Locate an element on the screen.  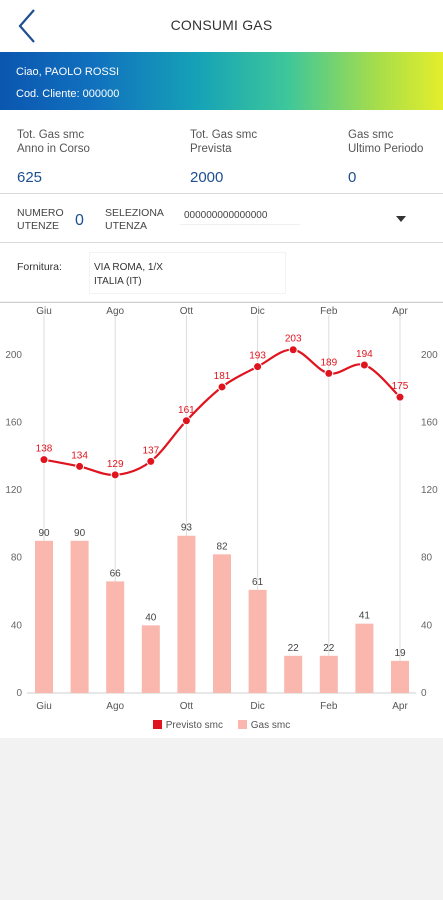
forecast-value-label: 161 is located at coordinates (186, 410).